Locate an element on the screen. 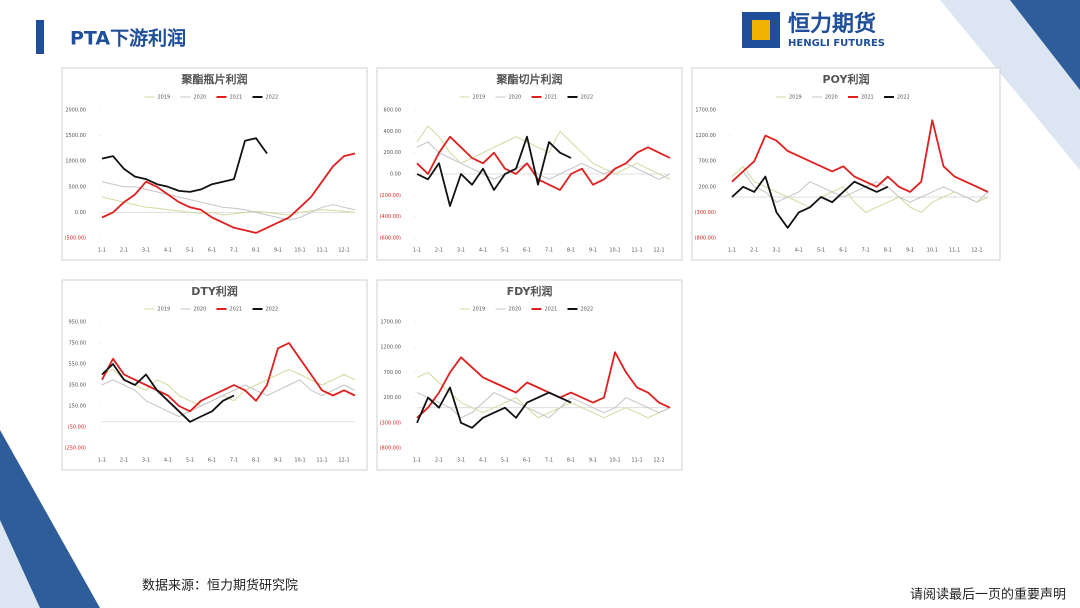 This screenshot has height=608, width=1080. y-tick-label: (250.00) is located at coordinates (75, 449).